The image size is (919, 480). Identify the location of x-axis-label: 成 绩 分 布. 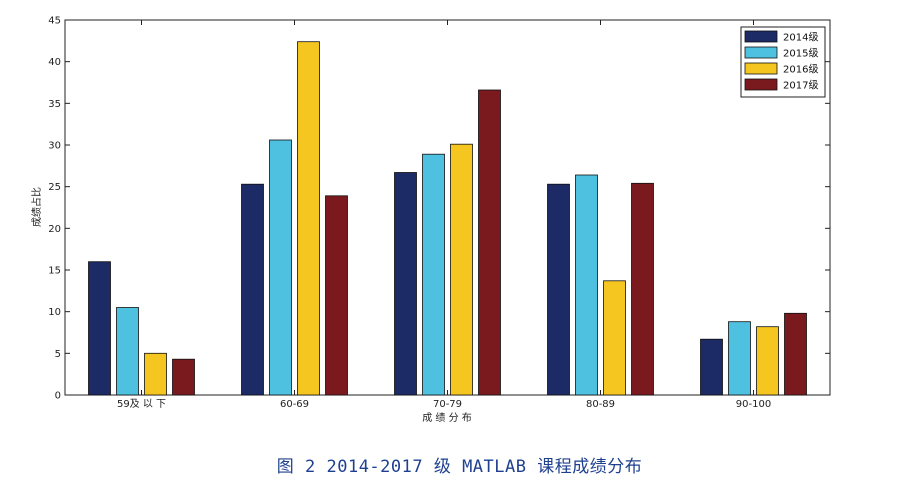
(447, 417).